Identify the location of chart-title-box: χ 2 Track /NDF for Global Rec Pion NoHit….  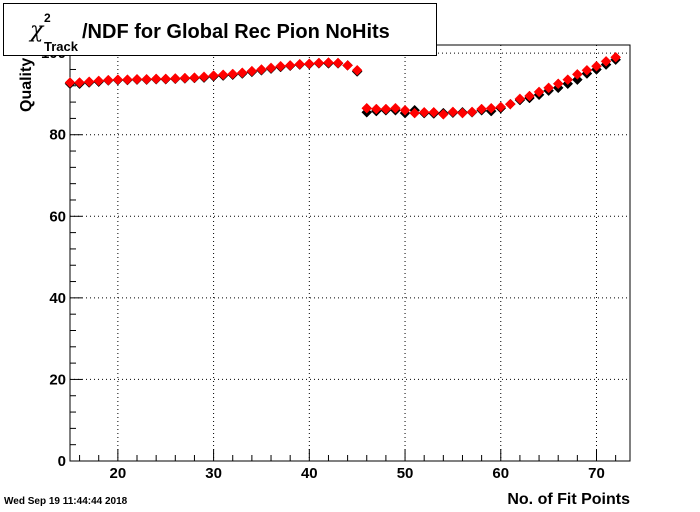
(220, 29).